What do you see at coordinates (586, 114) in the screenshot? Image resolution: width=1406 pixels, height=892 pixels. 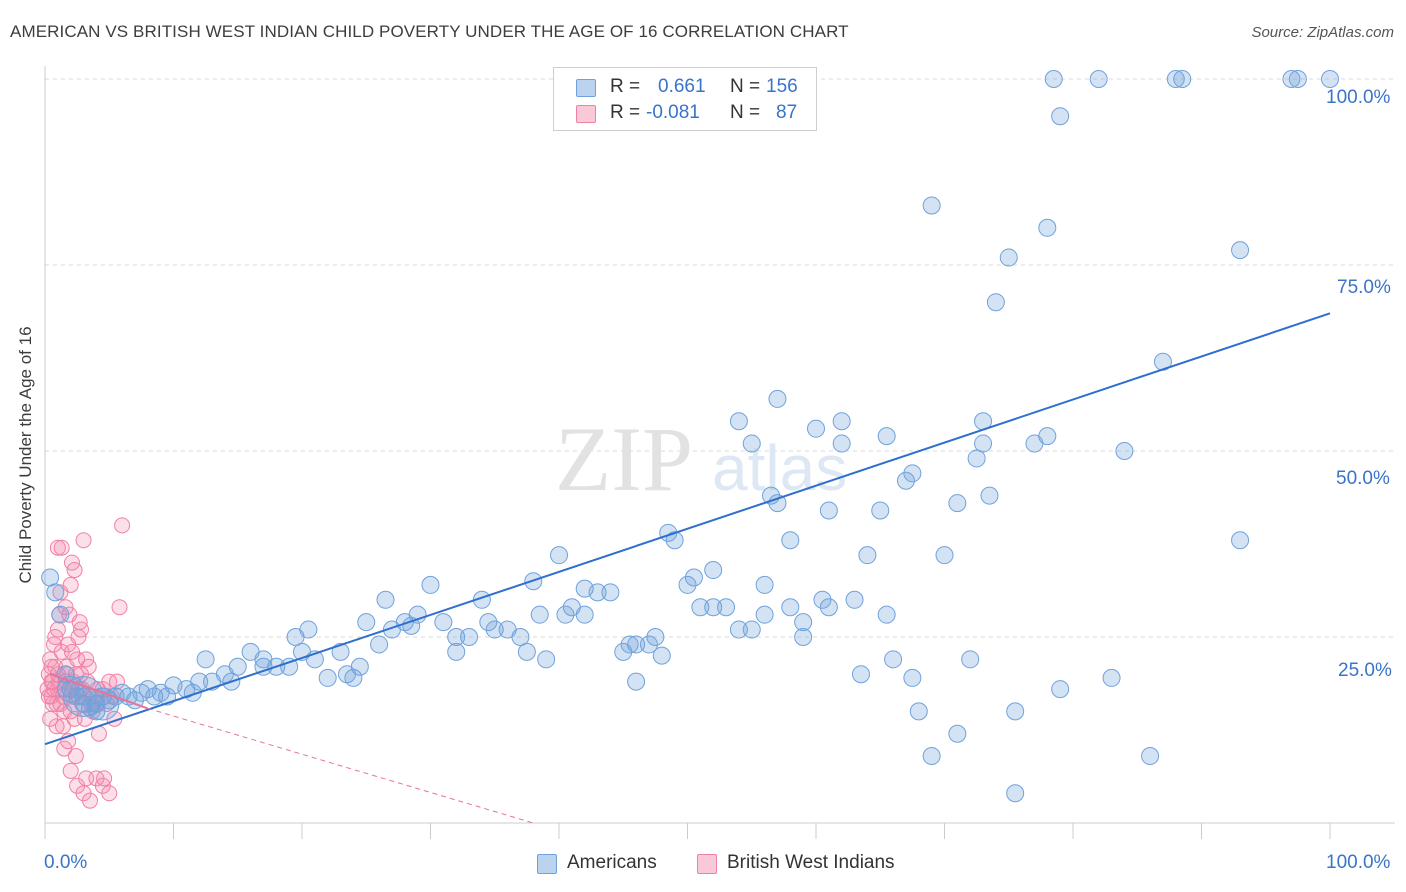 I see `legend-swatch-bwi` at bounding box center [586, 114].